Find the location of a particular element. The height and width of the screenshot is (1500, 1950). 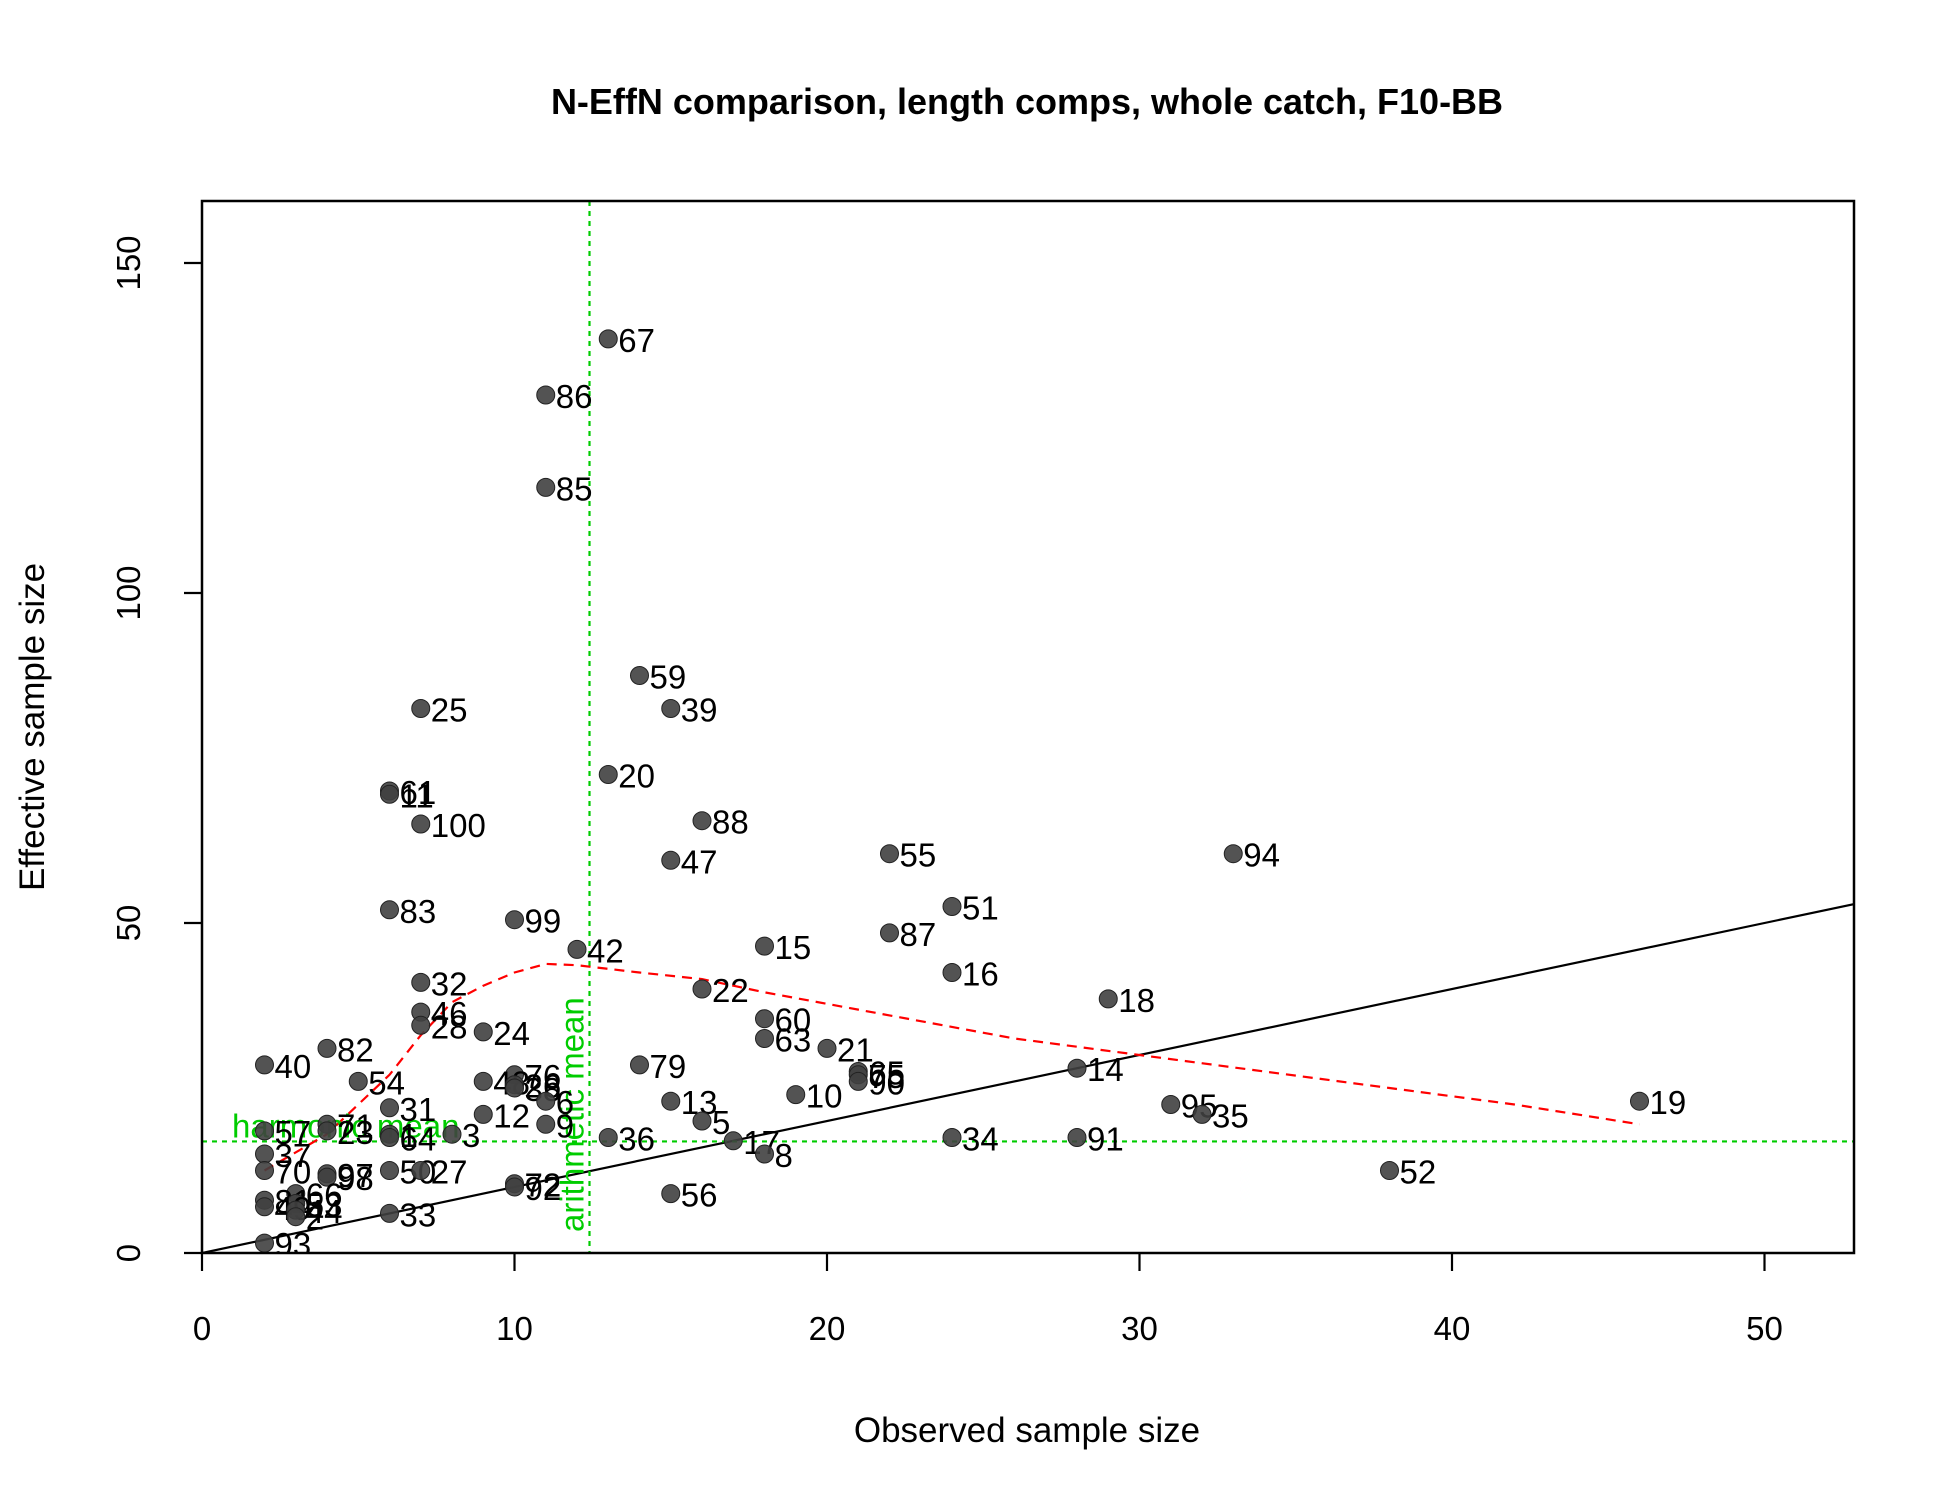

smoother-line is located at coordinates (951, 1067).